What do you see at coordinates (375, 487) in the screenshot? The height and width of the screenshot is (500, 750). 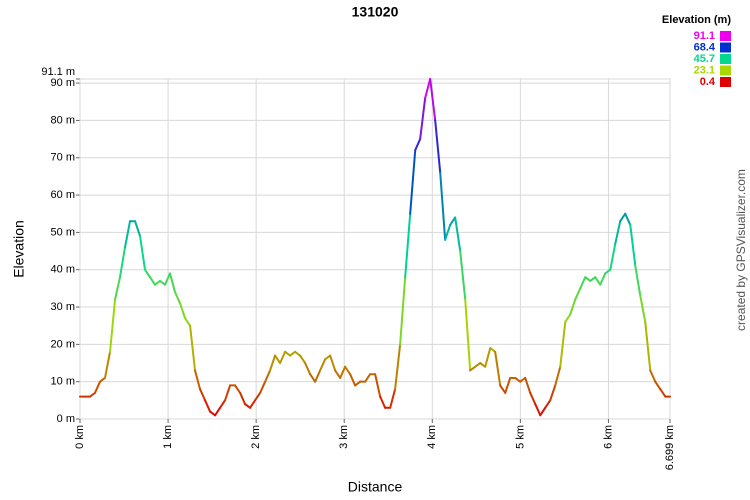 I see `x-axis-label: Distance` at bounding box center [375, 487].